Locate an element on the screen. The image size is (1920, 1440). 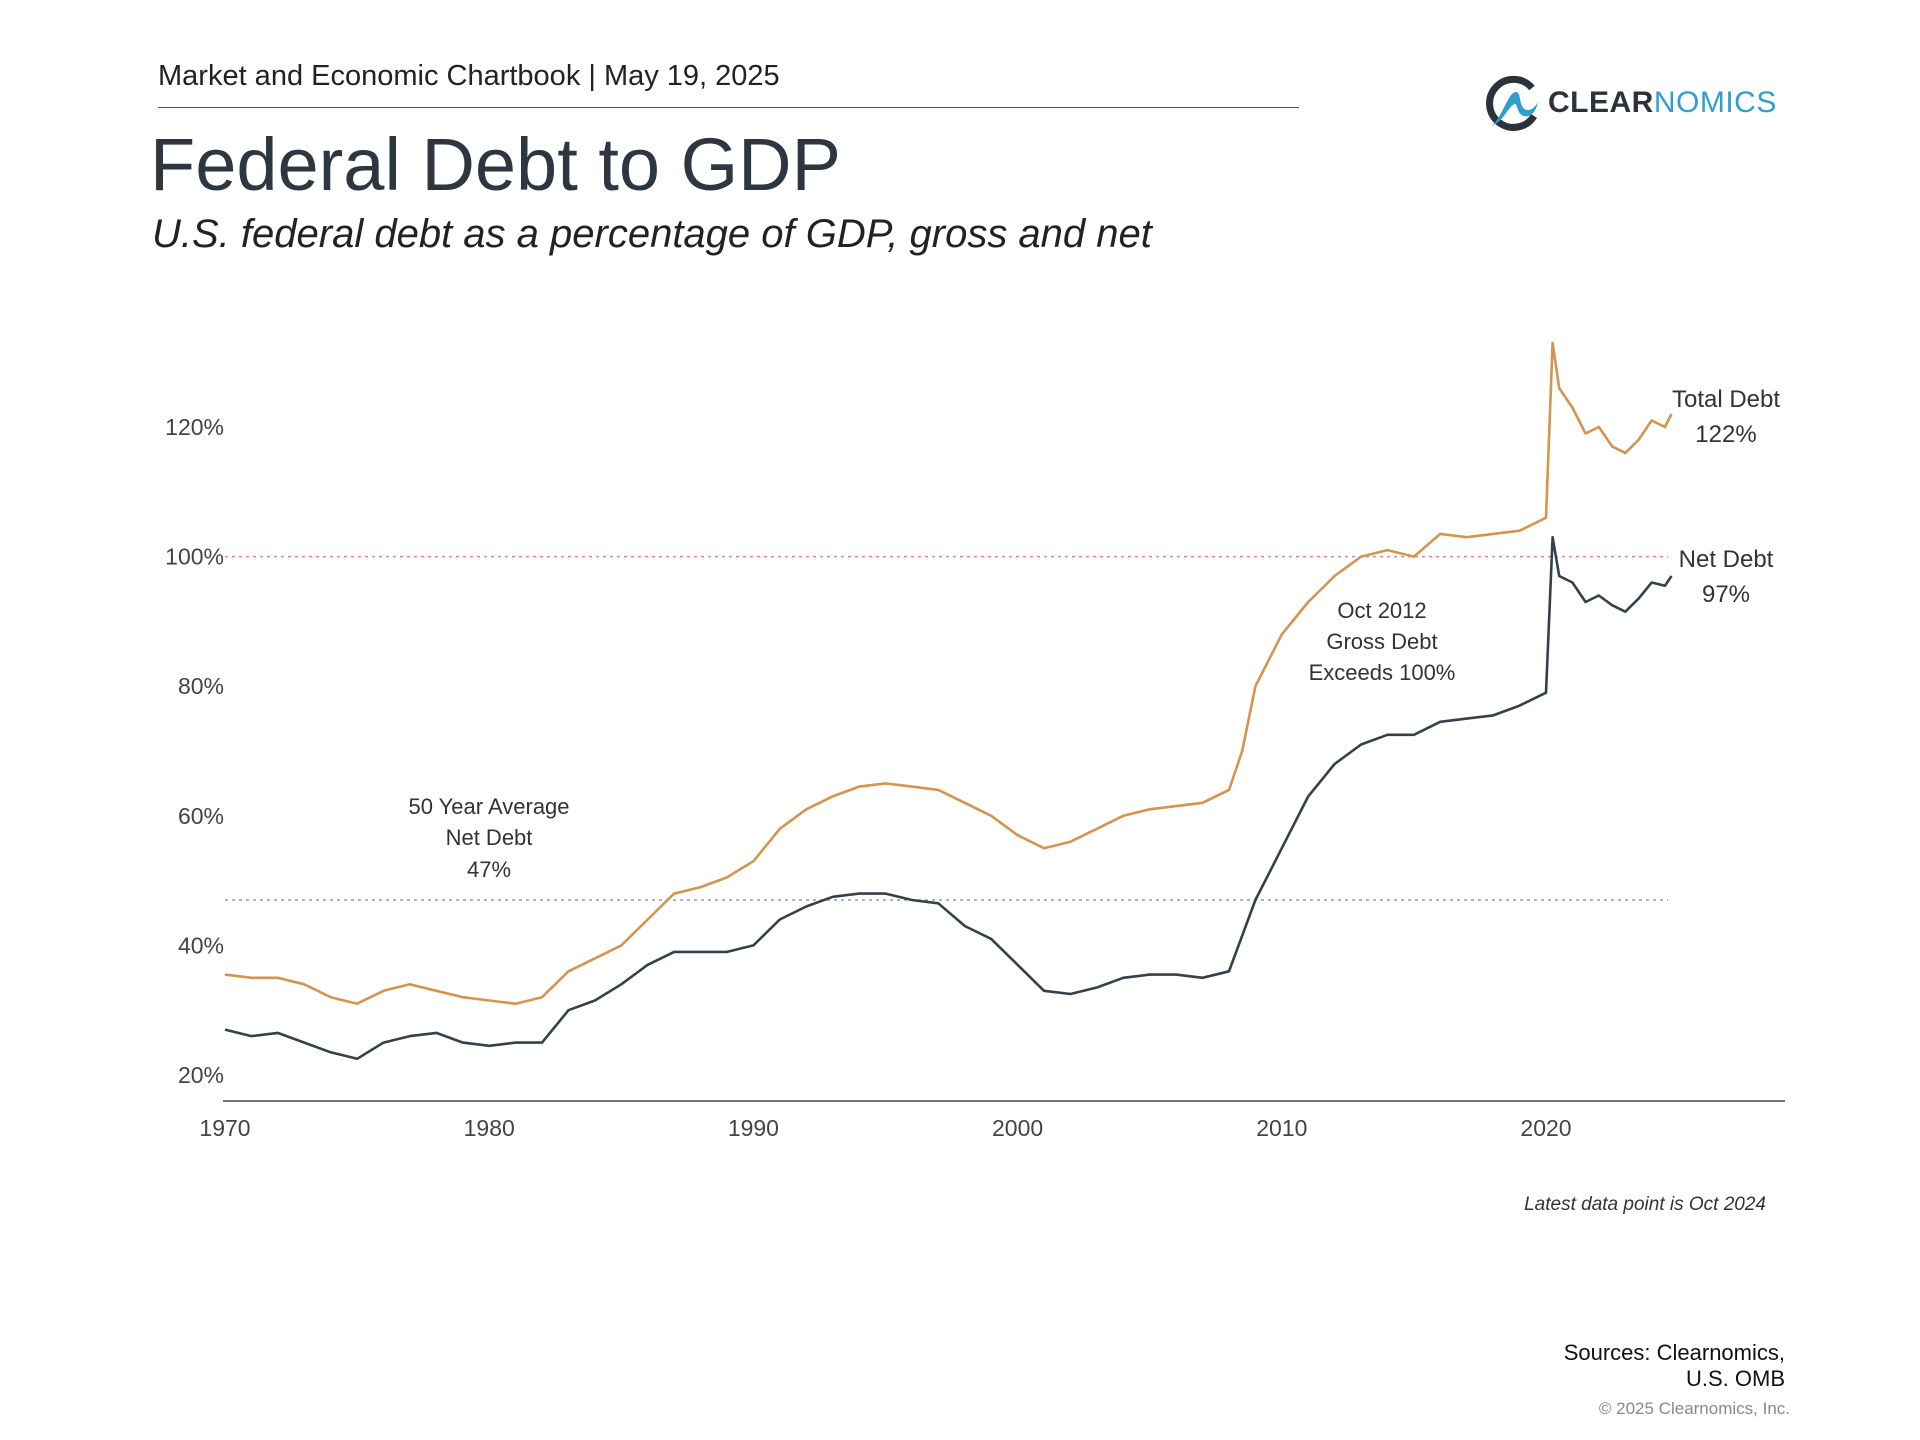
y-tick-label: 80% is located at coordinates (201, 686).